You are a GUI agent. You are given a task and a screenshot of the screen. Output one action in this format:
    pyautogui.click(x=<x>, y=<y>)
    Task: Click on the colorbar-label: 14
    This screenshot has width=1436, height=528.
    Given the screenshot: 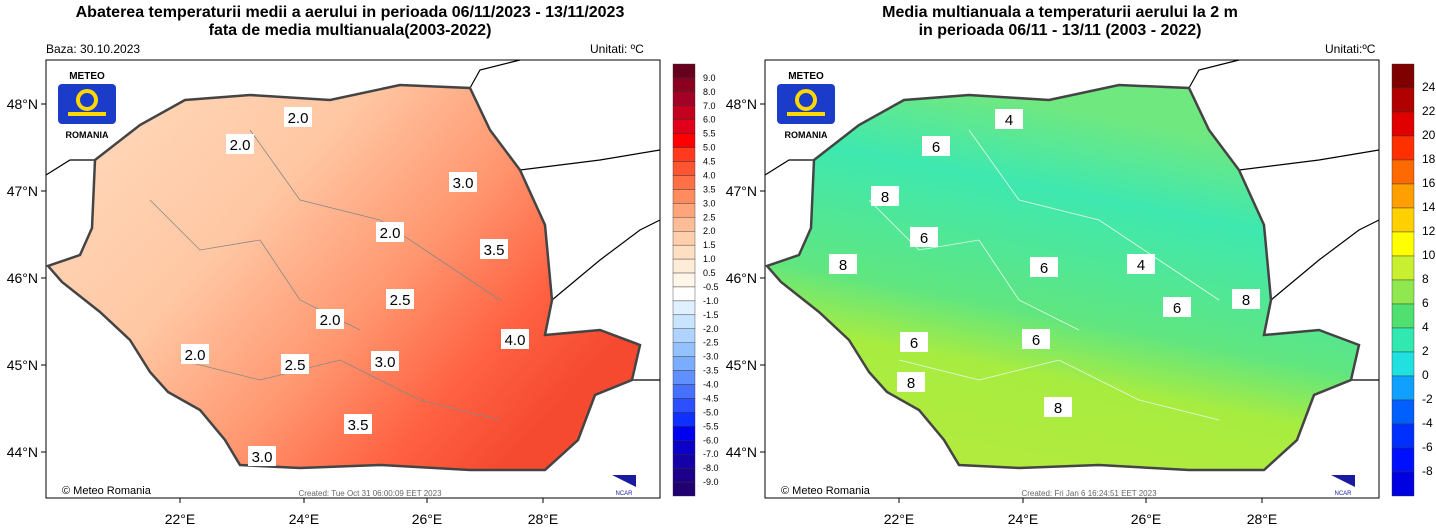 What is the action you would take?
    pyautogui.click(x=1429, y=207)
    